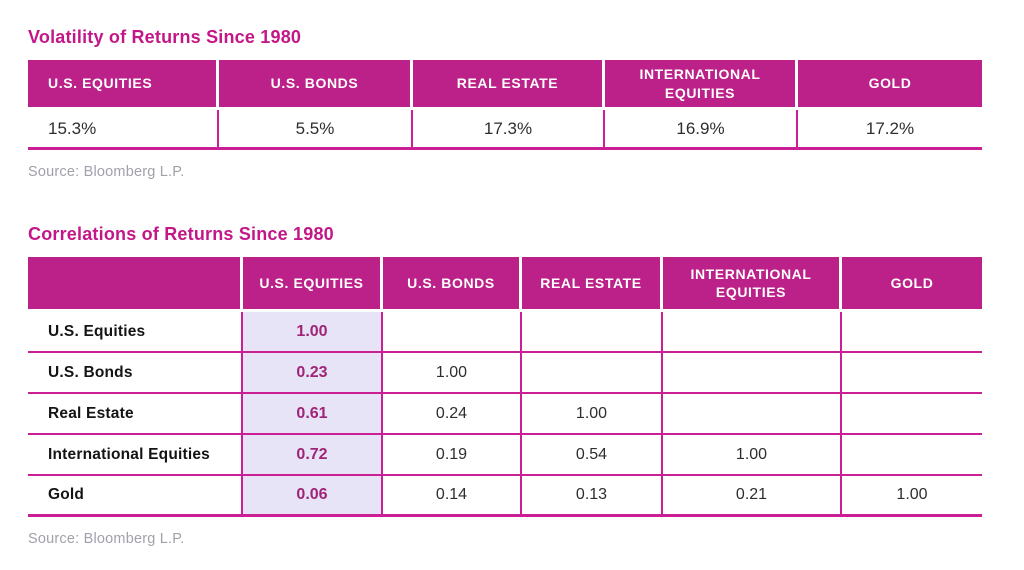  What do you see at coordinates (452, 284) in the screenshot?
I see `correlations-header-us-bonds: U.S. BONDS` at bounding box center [452, 284].